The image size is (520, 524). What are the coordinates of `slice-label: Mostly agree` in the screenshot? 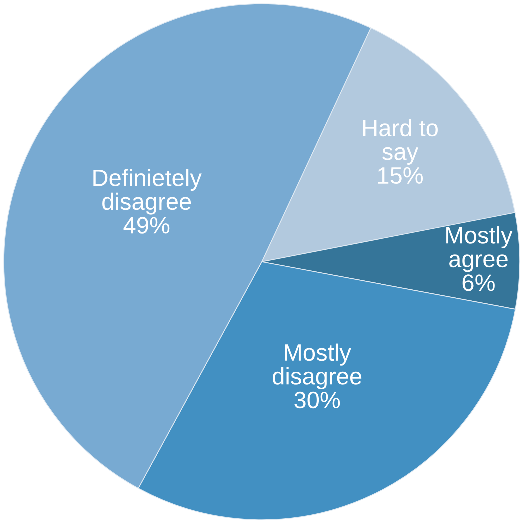 It's located at (479, 249).